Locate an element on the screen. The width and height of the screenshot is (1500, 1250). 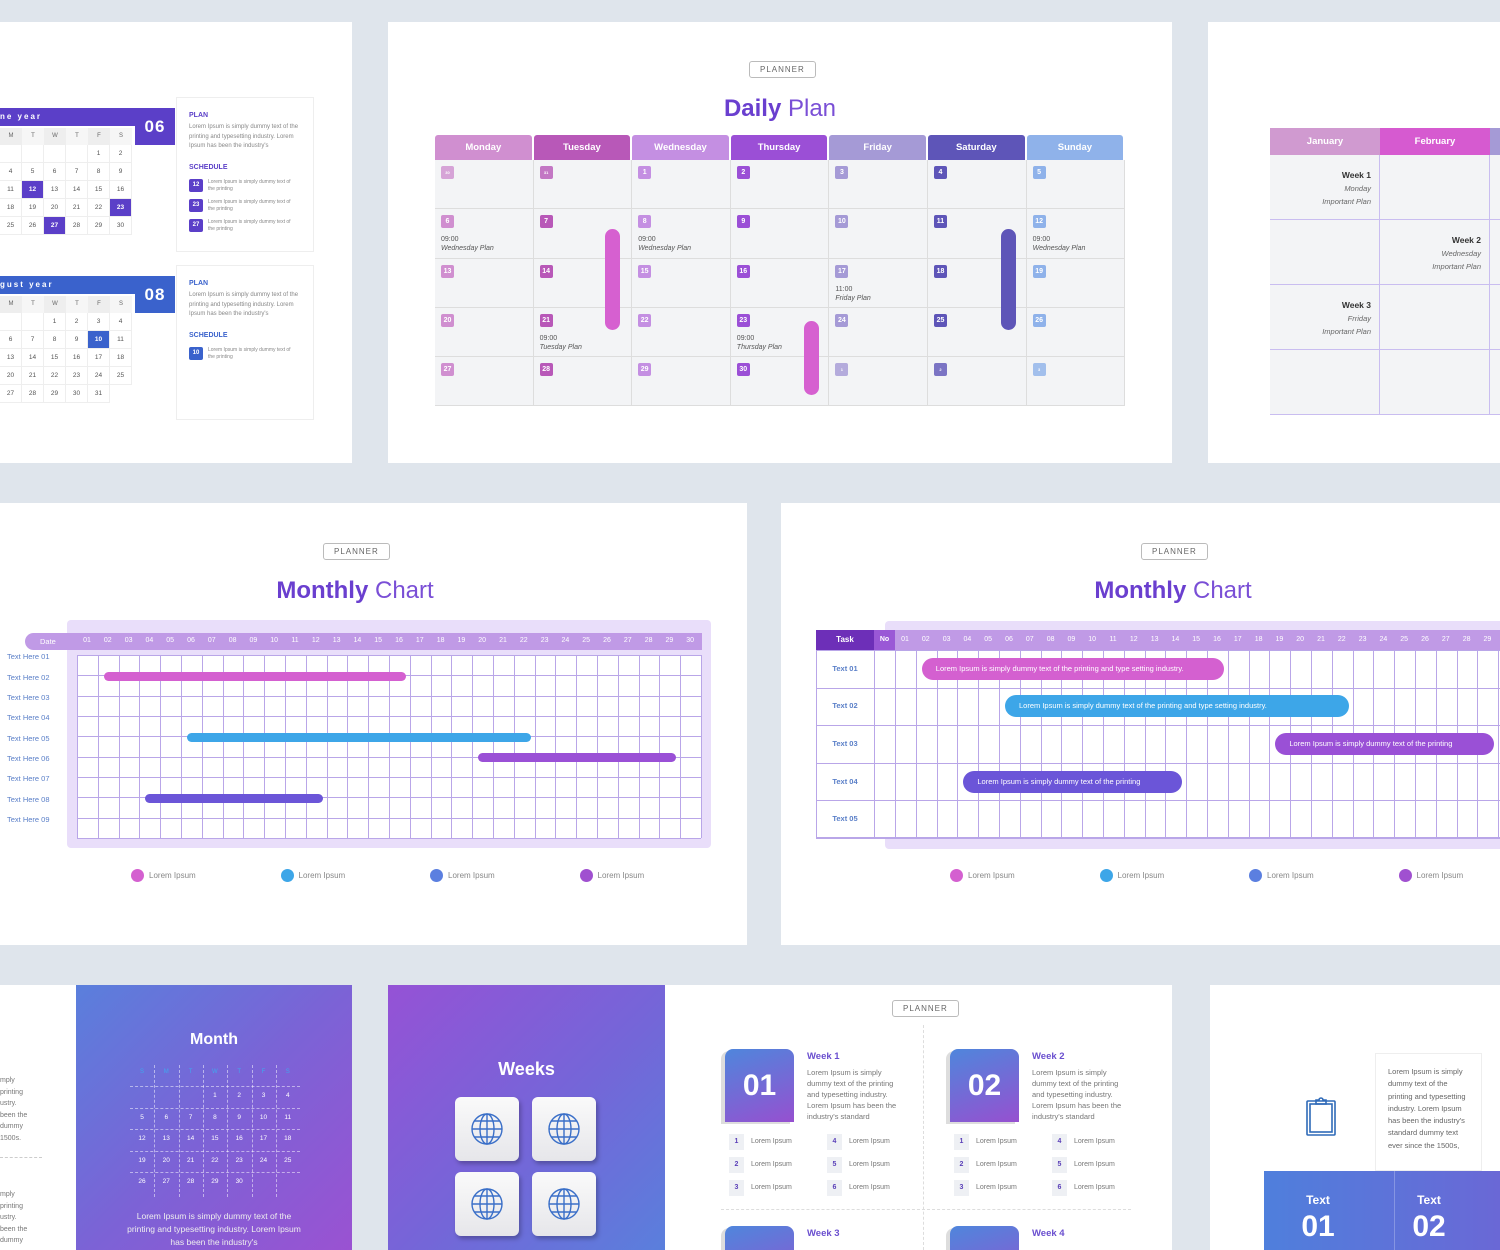
event: 09:00 Tuesday Plan is located at coordinates (561, 343).